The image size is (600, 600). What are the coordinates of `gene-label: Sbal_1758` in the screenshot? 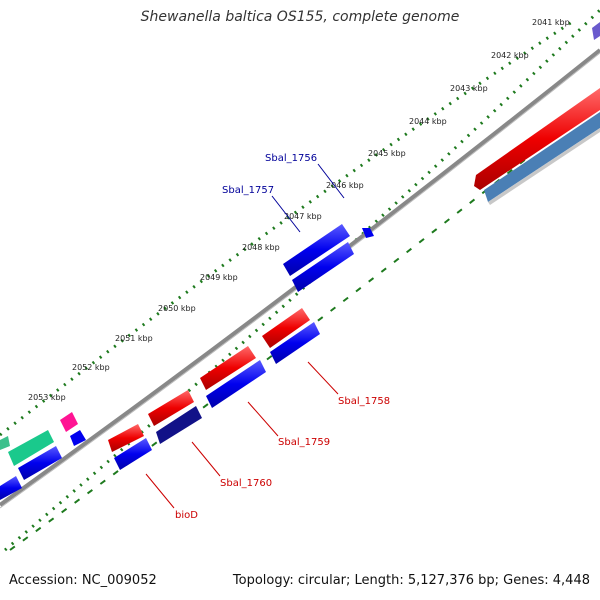 It's located at (364, 401).